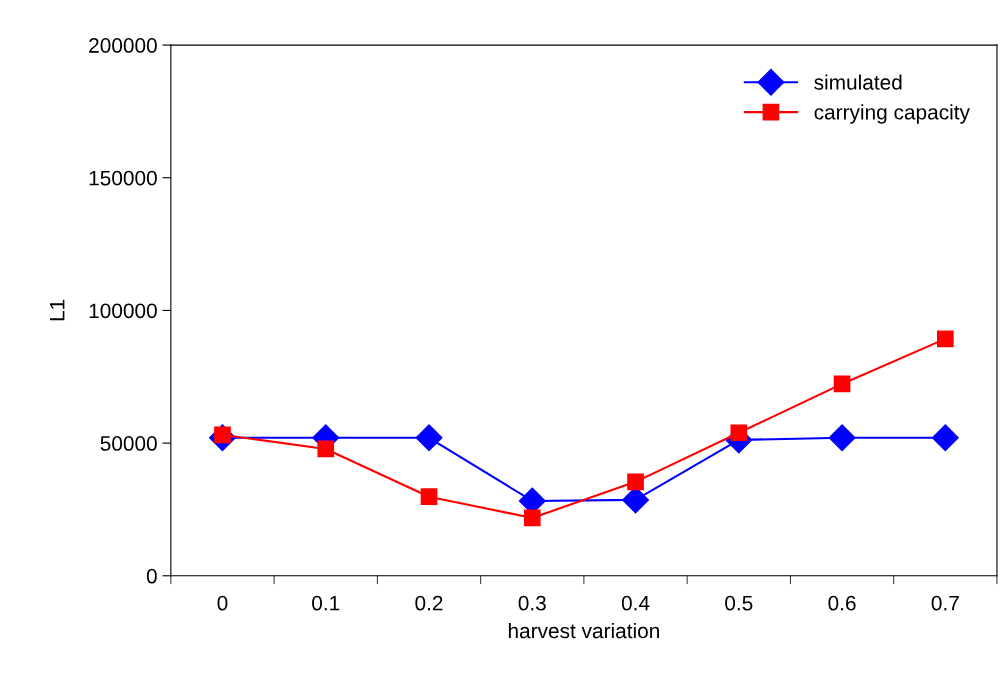 This screenshot has height=683, width=1005. Describe the element at coordinates (532, 603) in the screenshot. I see `x-tick-label: 0.3` at that location.